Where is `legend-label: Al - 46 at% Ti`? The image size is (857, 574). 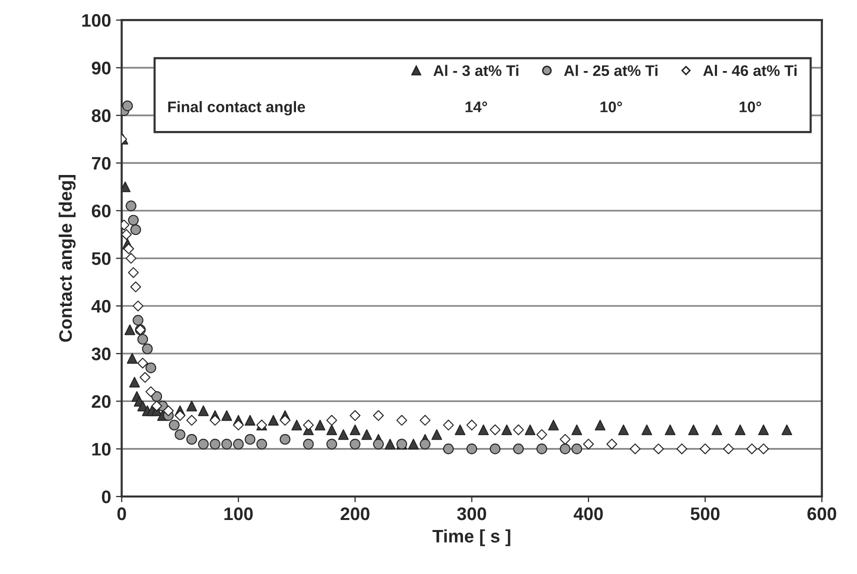 legend-label: Al - 46 at% Ti is located at coordinates (750, 70).